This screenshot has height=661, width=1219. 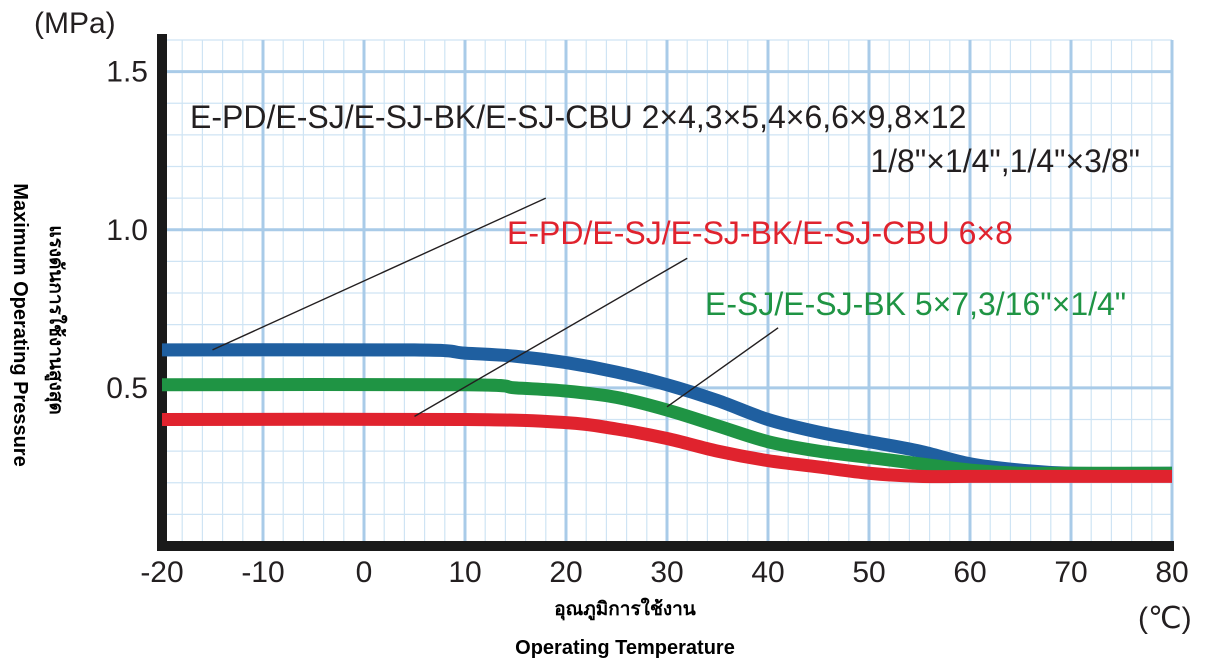 I want to click on x-axis-title-english: Operating Temperature, so click(x=625, y=648).